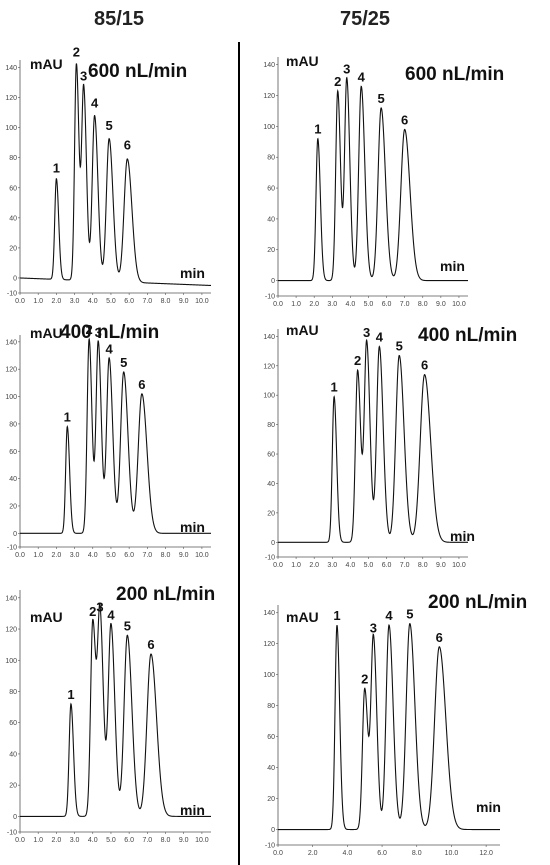  Describe the element at coordinates (365, 19) in the screenshot. I see `column-title-75-25: 75/25` at that location.